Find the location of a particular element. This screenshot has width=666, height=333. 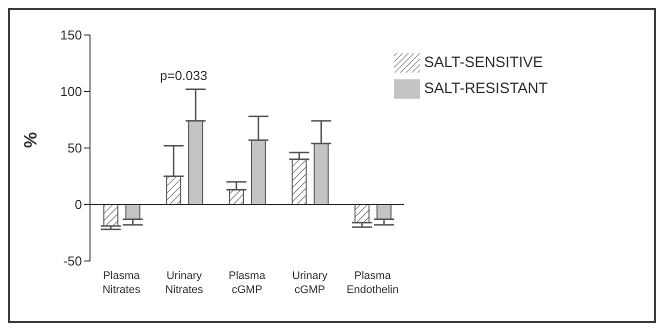

x-tick-label: Plasma Nitrates is located at coordinates (121, 283).